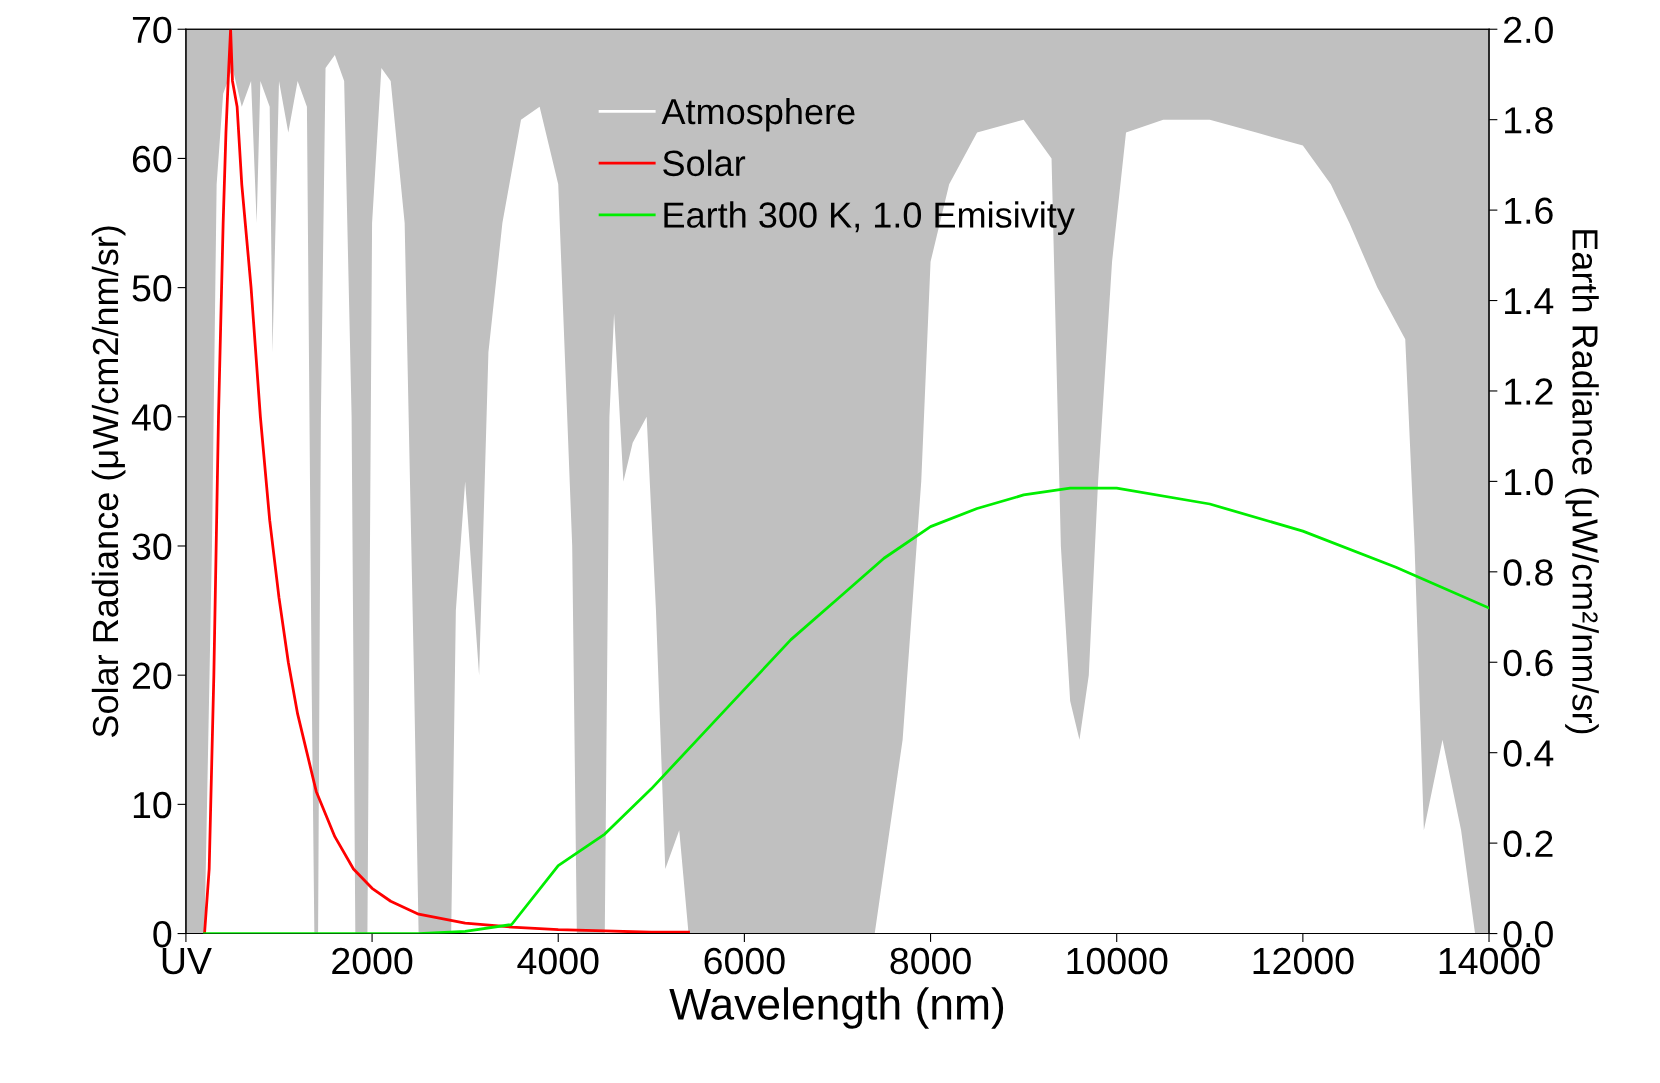 This screenshot has width=1660, height=1083. What do you see at coordinates (1529, 211) in the screenshot?
I see `y2-tick-label: 1.6` at bounding box center [1529, 211].